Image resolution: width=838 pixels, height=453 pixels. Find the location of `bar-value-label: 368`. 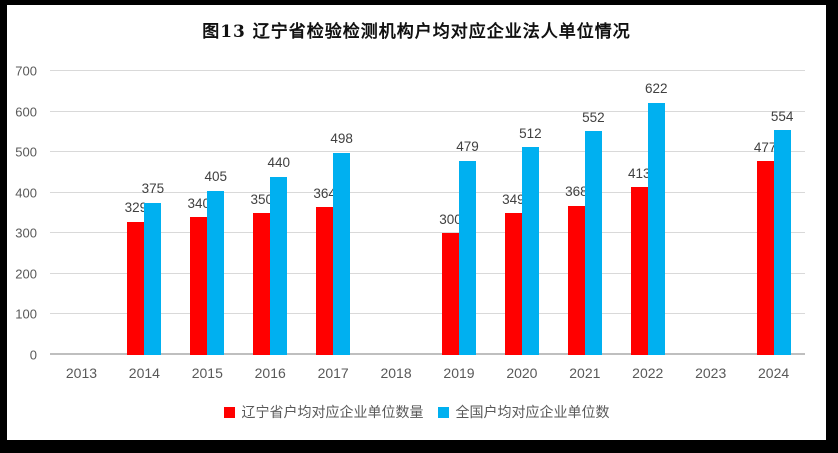

bar-value-label: 368 is located at coordinates (576, 192).